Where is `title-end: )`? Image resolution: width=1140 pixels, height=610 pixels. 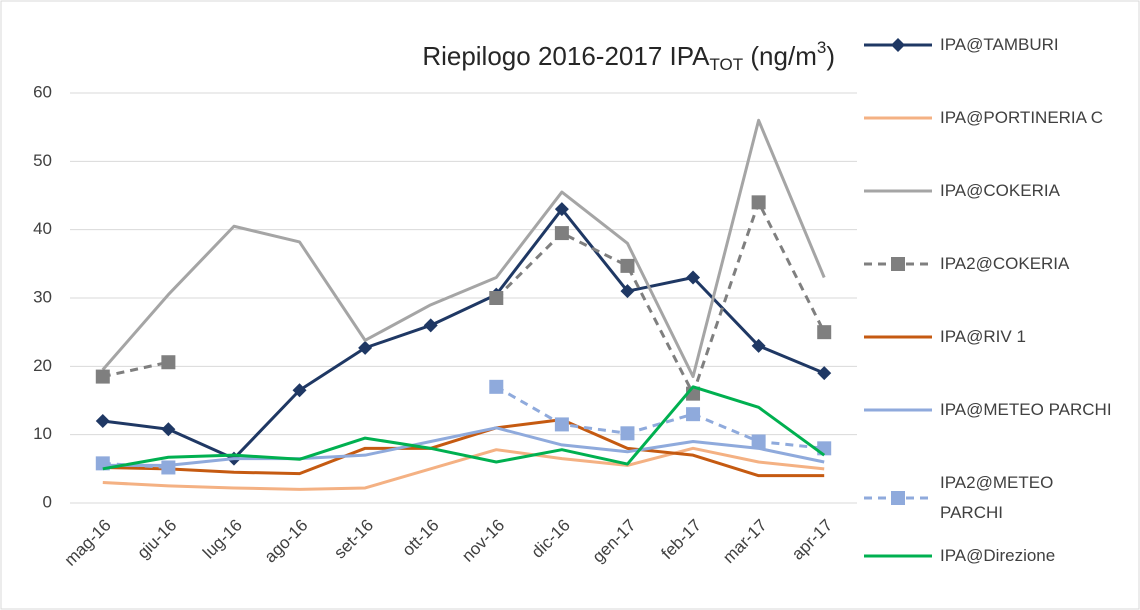 title-end: ) is located at coordinates (830, 56).